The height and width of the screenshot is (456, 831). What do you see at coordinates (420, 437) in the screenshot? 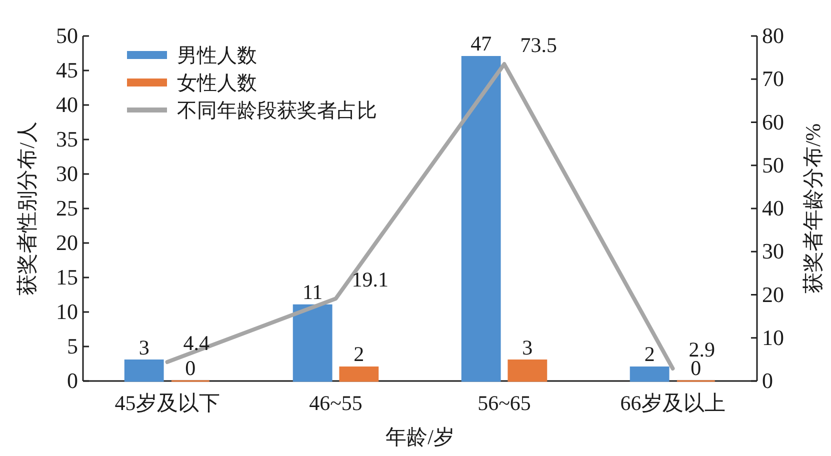
I see `x-axis-title: 年龄/岁` at bounding box center [420, 437].